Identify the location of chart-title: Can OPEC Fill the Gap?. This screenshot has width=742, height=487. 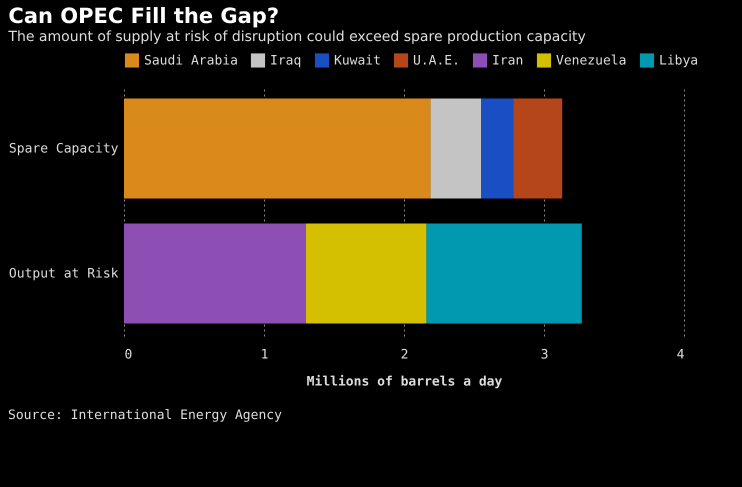
(144, 16).